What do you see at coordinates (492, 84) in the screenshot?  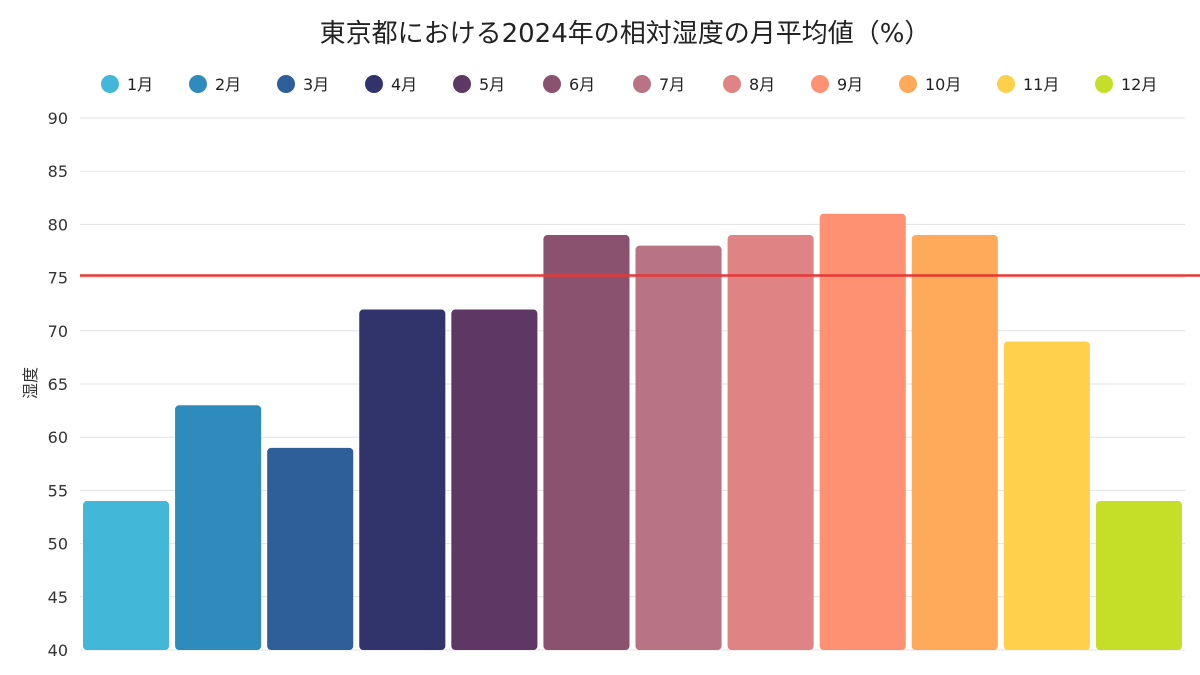 I see `legend-label: 5月` at bounding box center [492, 84].